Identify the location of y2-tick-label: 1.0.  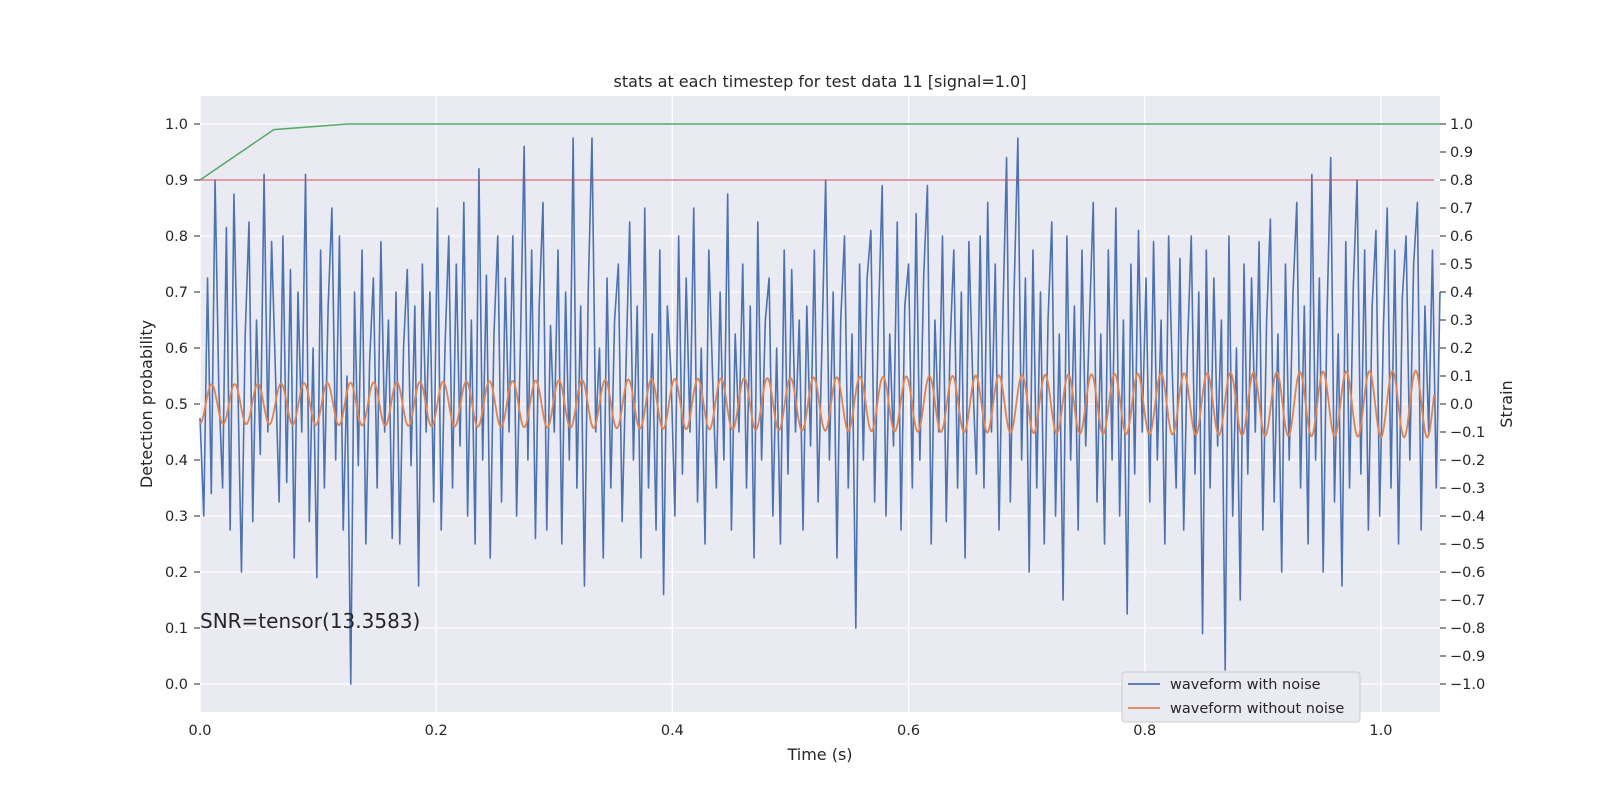
(1461, 125).